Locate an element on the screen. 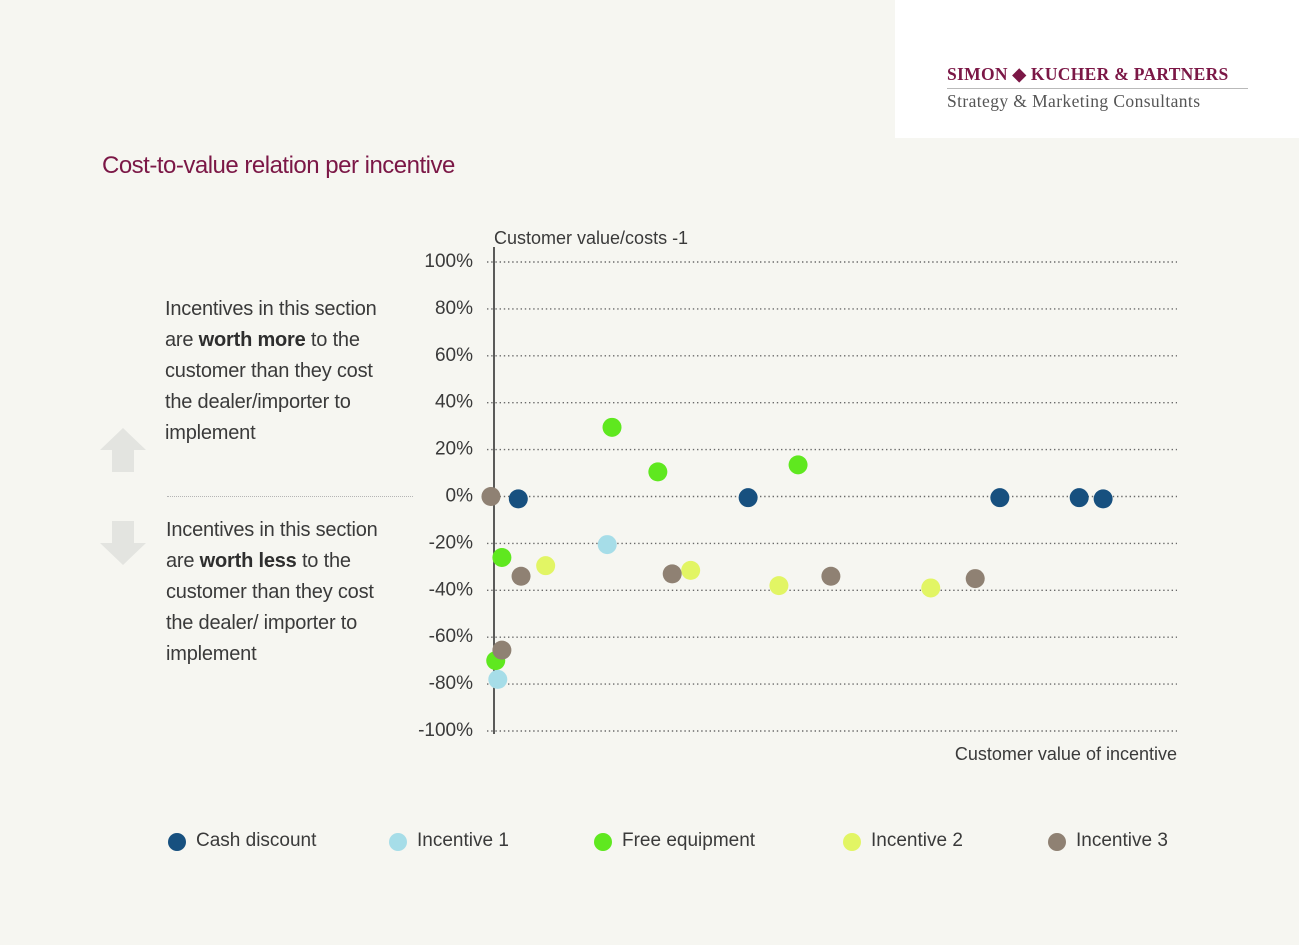 This screenshot has width=1299, height=945. brand-name: SIMON ◆ KUCHER & PARTNERS is located at coordinates (1088, 74).